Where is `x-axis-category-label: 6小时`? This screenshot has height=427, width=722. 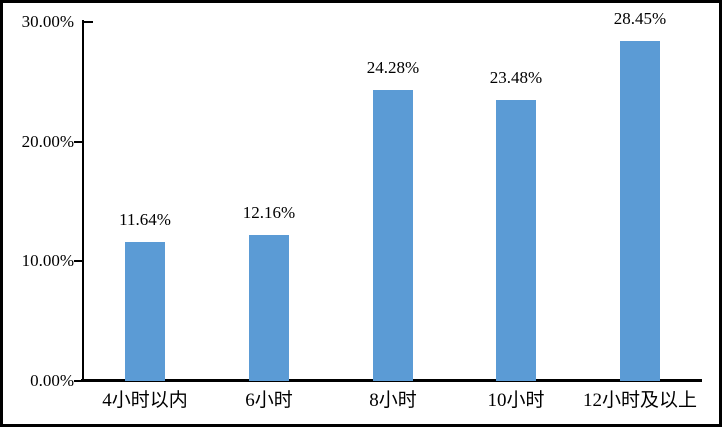 x-axis-category-label: 6小时 is located at coordinates (269, 400).